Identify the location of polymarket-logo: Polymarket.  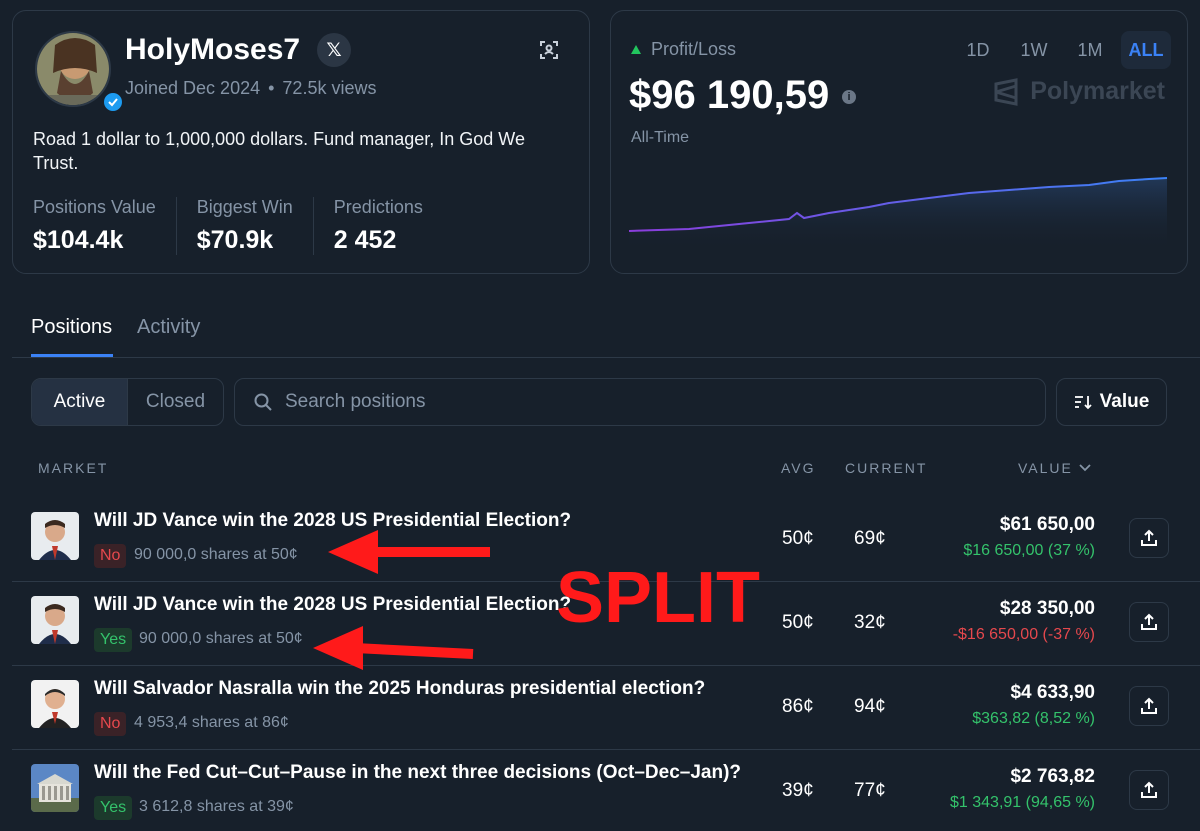
(1078, 91).